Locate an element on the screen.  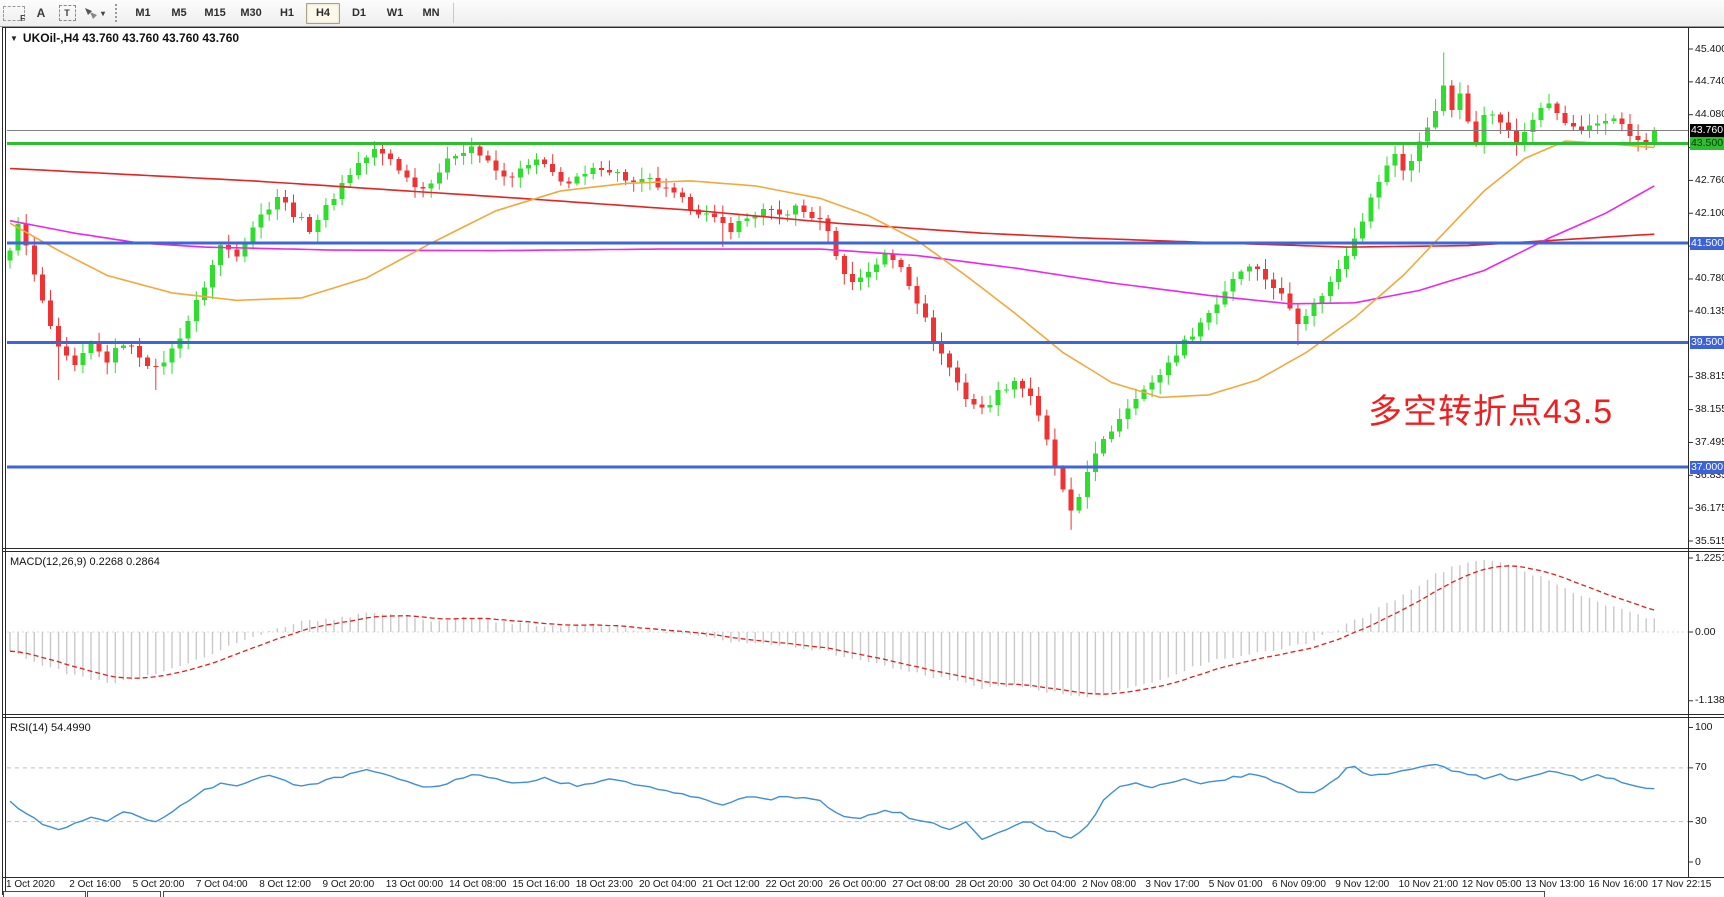
time-axis-label: 6 Nov 09:00 is located at coordinates (1299, 884).